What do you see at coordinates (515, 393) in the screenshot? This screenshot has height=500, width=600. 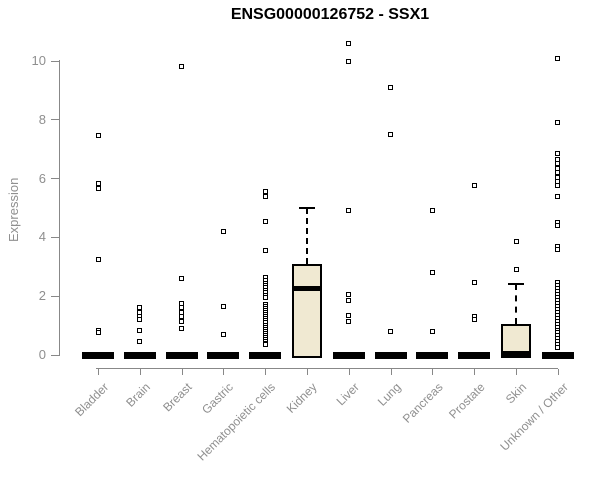 I see `x-category-label: Skin` at bounding box center [515, 393].